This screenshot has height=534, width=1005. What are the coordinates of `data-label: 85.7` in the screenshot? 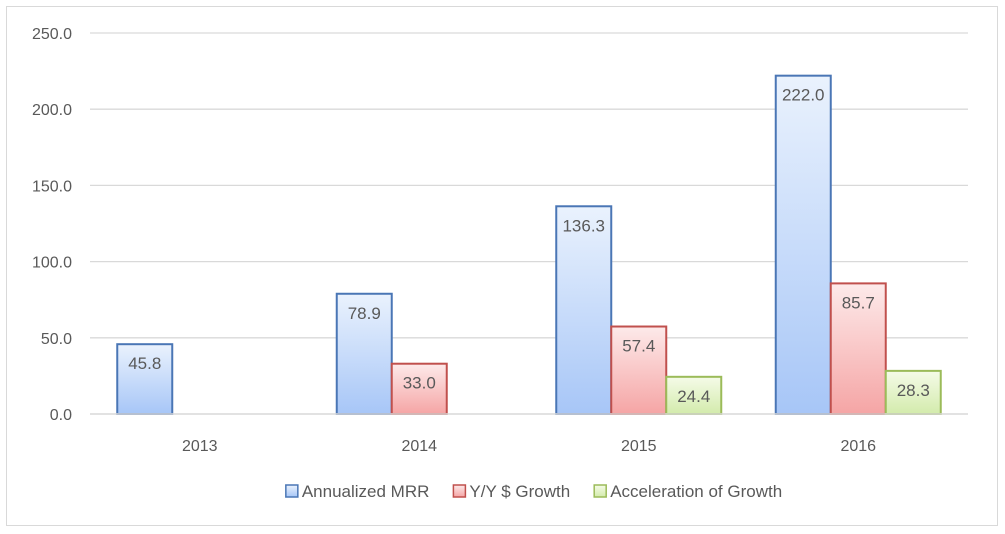 It's located at (858, 302).